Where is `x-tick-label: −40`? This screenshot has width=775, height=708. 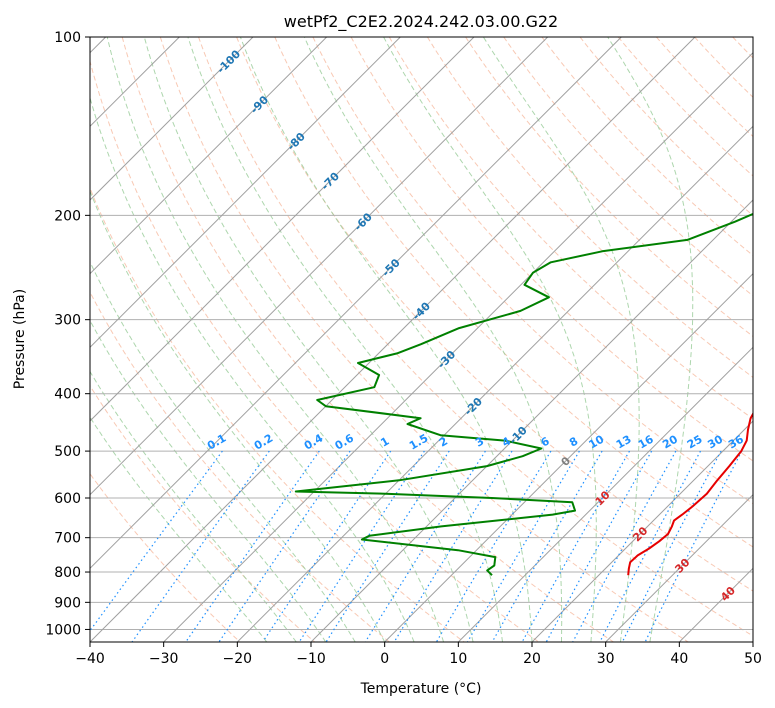 x-tick-label: −40 is located at coordinates (90, 659).